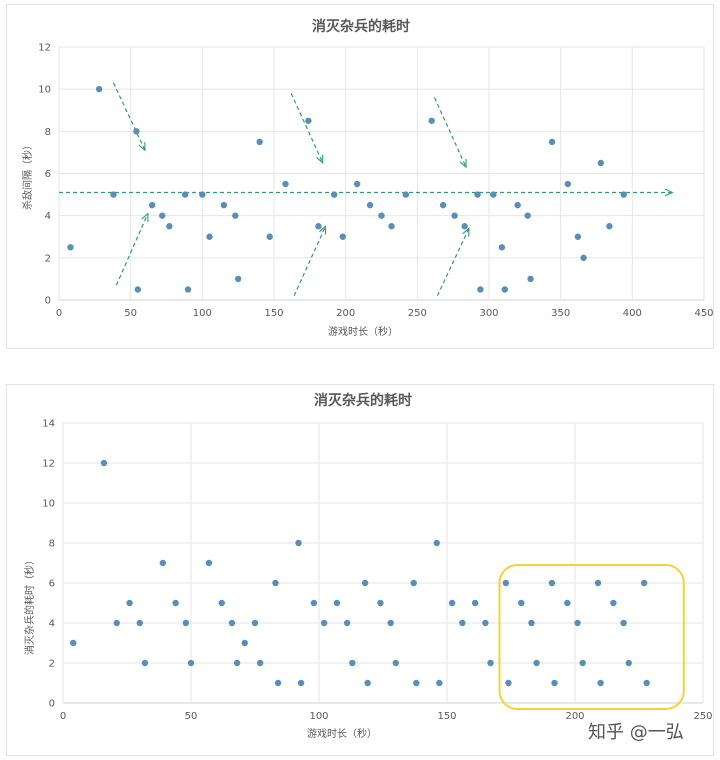 The height and width of the screenshot is (760, 720). Describe the element at coordinates (52, 584) in the screenshot. I see `y-tick-label: 6` at that location.